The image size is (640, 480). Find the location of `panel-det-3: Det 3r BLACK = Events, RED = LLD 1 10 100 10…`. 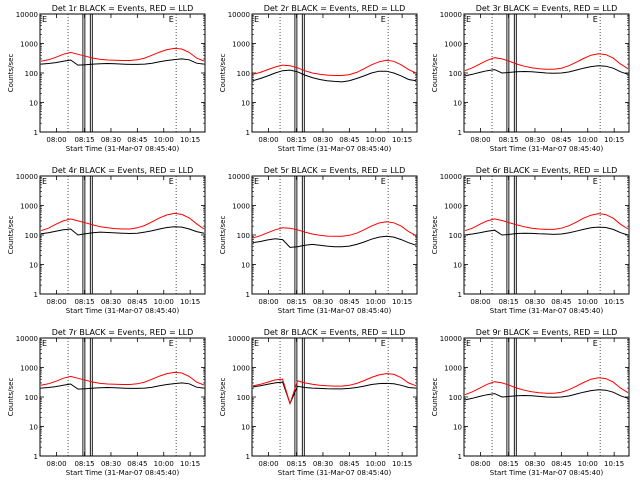

panel-det-3: Det 3r BLACK = Events, RED = LLD 1 10 100 10… is located at coordinates (530, 78).